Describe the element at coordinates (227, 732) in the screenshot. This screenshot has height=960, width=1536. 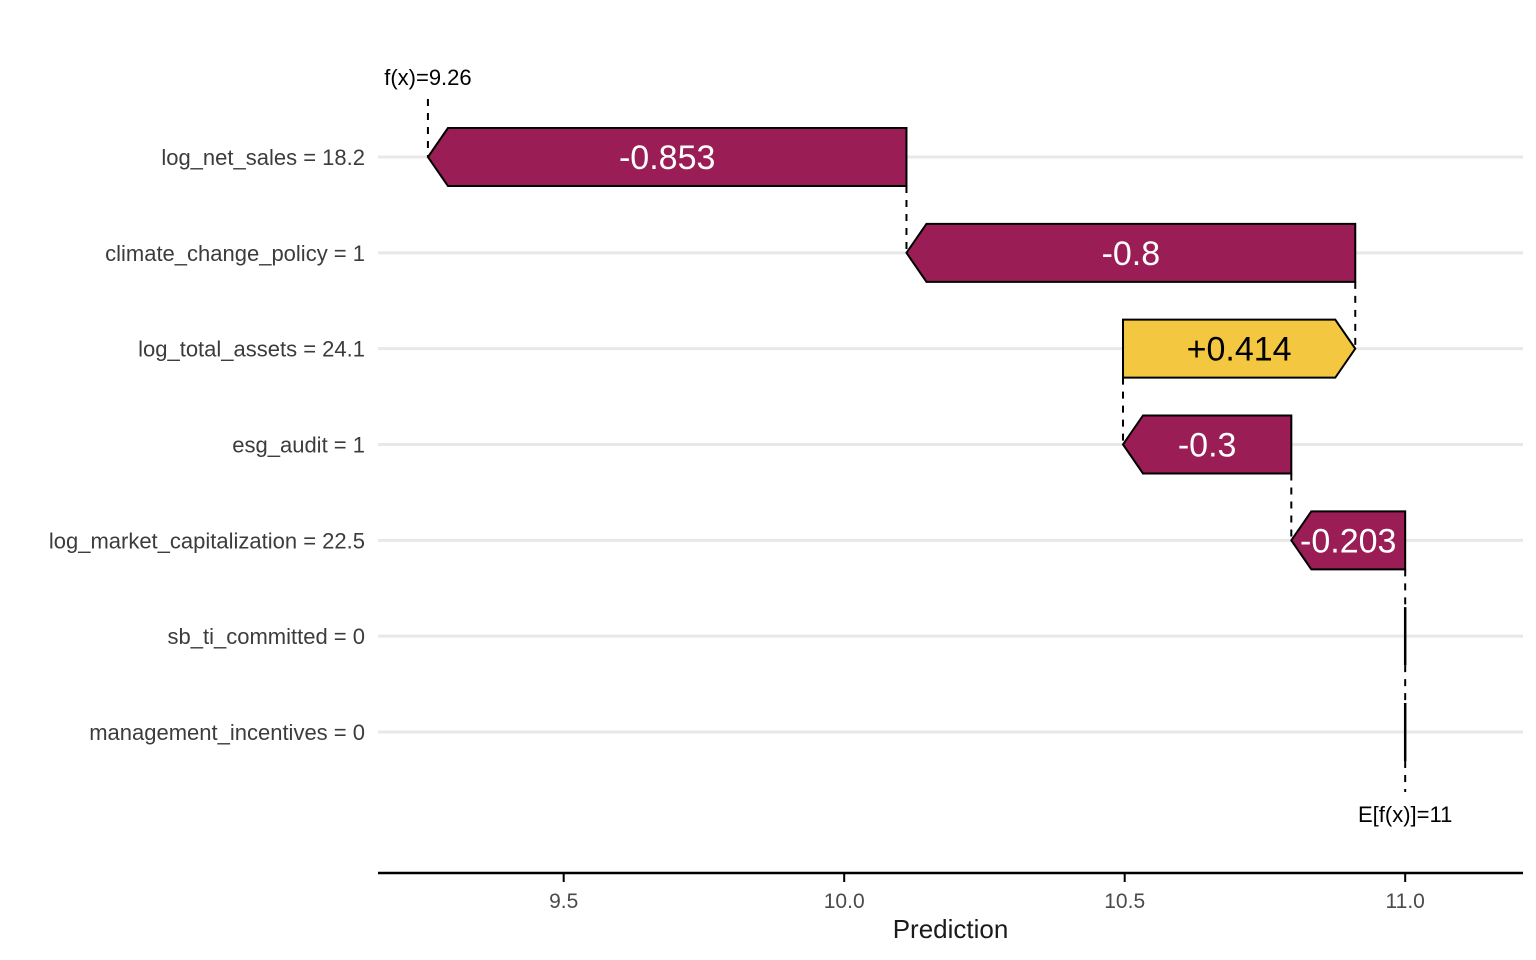
I see `y-axis-label-management_incentives: management_incentives = 0` at that location.